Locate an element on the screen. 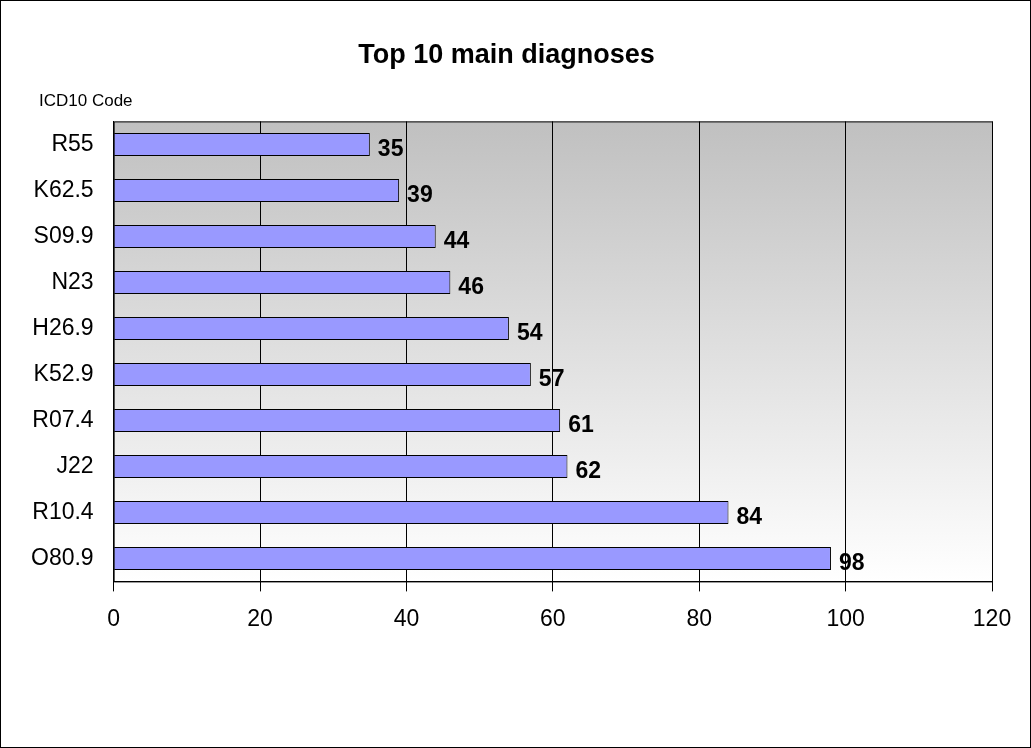 This screenshot has height=748, width=1031. data-label: 35 is located at coordinates (390, 147).